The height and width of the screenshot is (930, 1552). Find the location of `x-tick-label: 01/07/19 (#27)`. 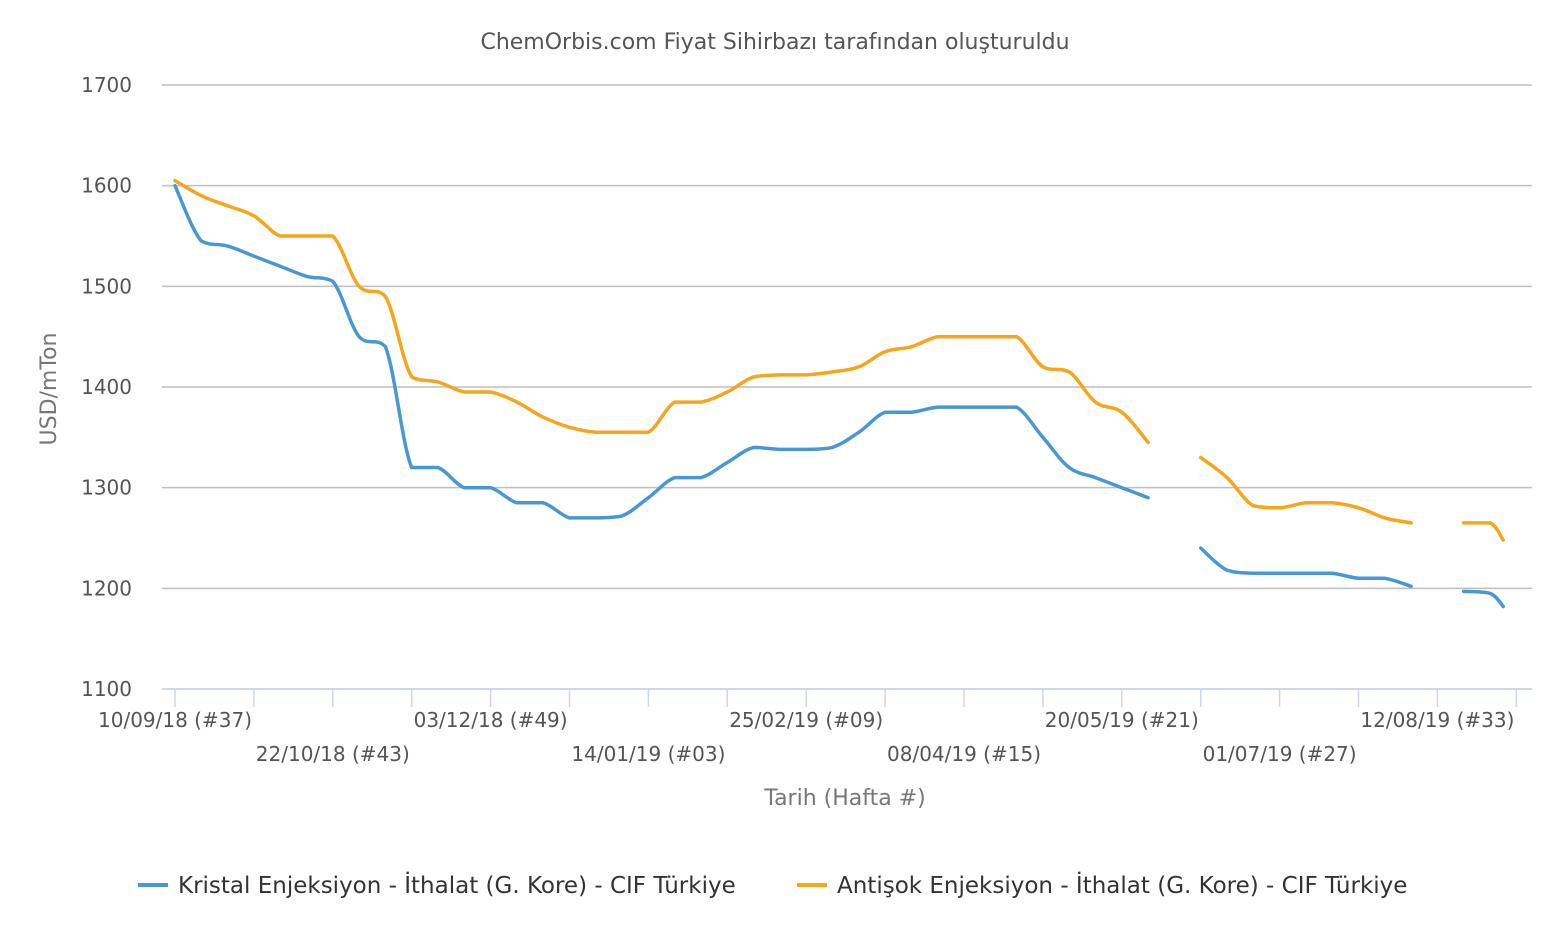

x-tick-label: 01/07/19 (#27) is located at coordinates (1280, 754).